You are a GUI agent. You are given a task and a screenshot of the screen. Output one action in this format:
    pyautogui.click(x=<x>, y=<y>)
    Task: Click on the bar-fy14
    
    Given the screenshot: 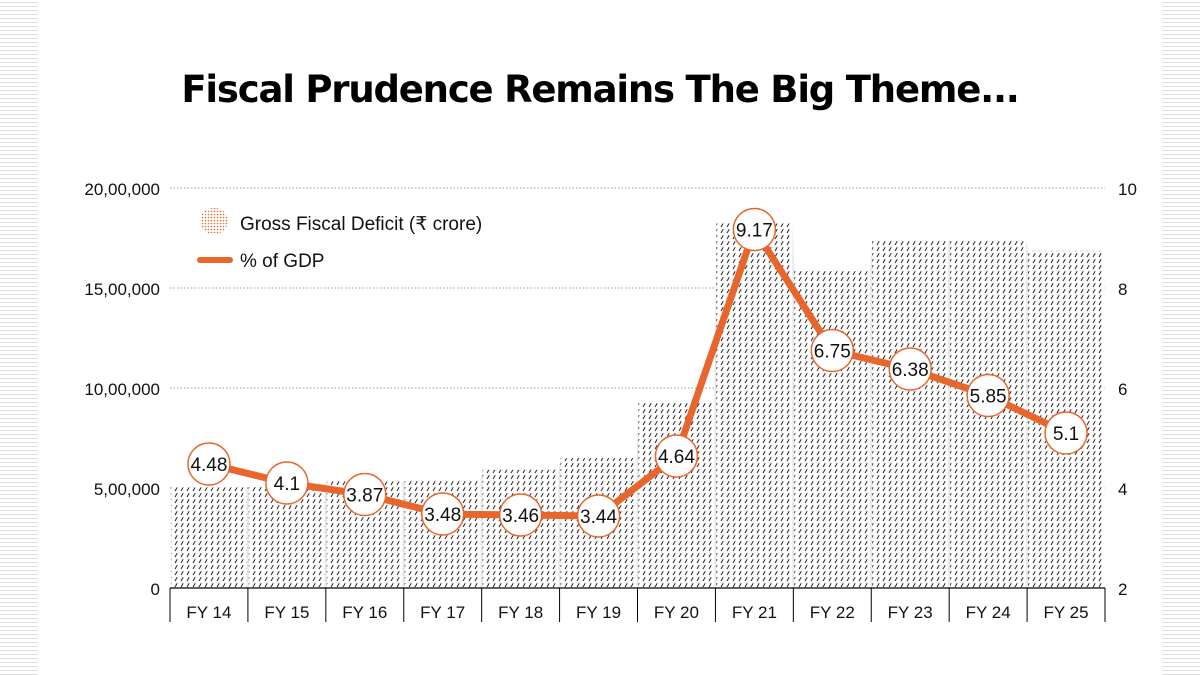 What is the action you would take?
    pyautogui.click(x=208, y=537)
    